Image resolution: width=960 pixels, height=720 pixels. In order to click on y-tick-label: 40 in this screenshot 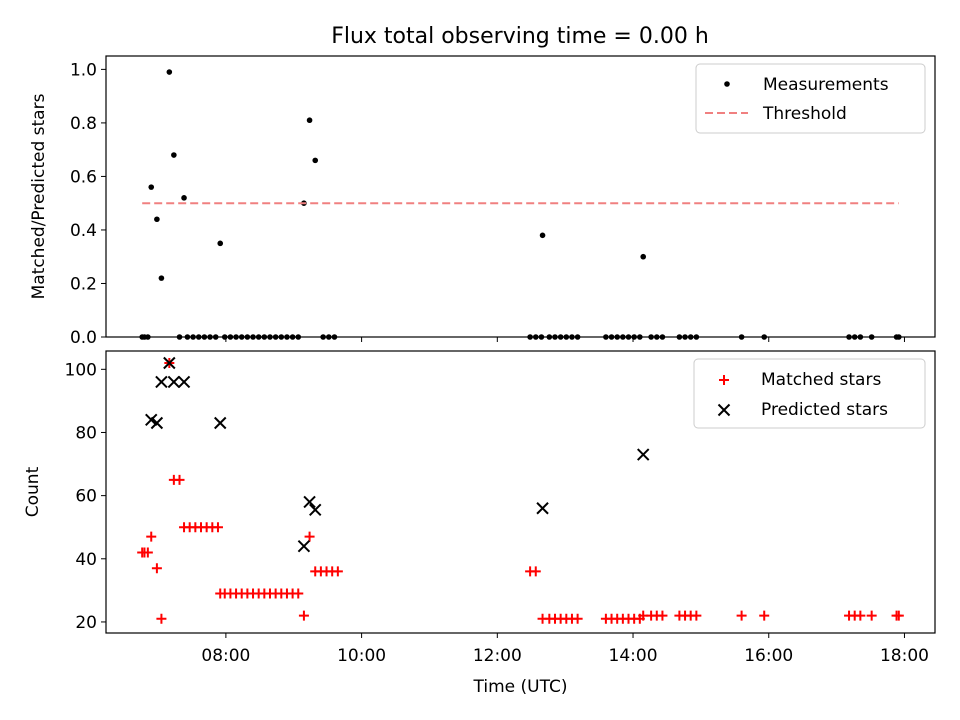, I will do `click(86, 560)`.